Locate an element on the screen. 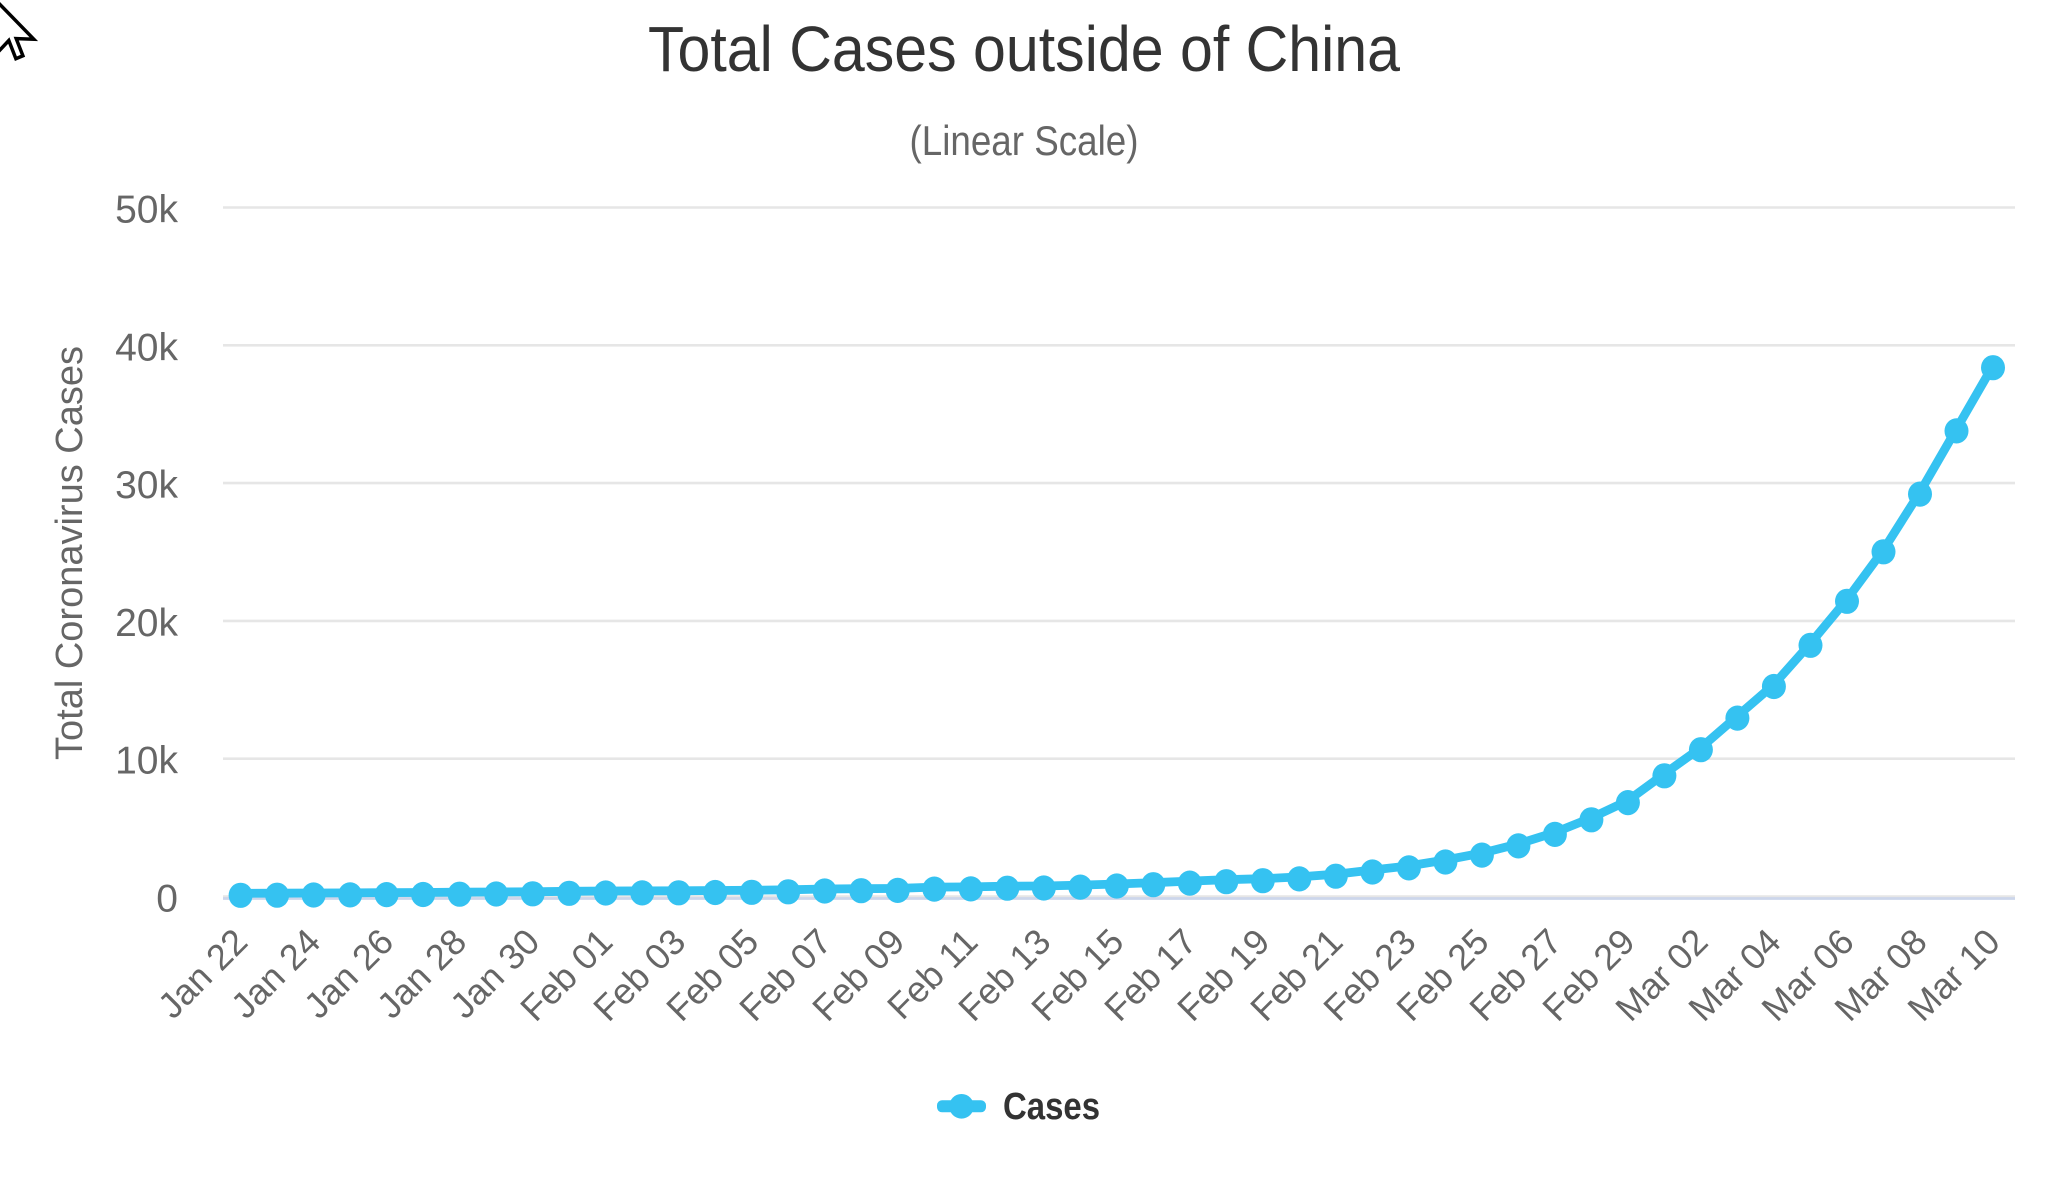 This screenshot has width=2062, height=1192. svg-text: (Linear Scale) is located at coordinates (1024, 140).